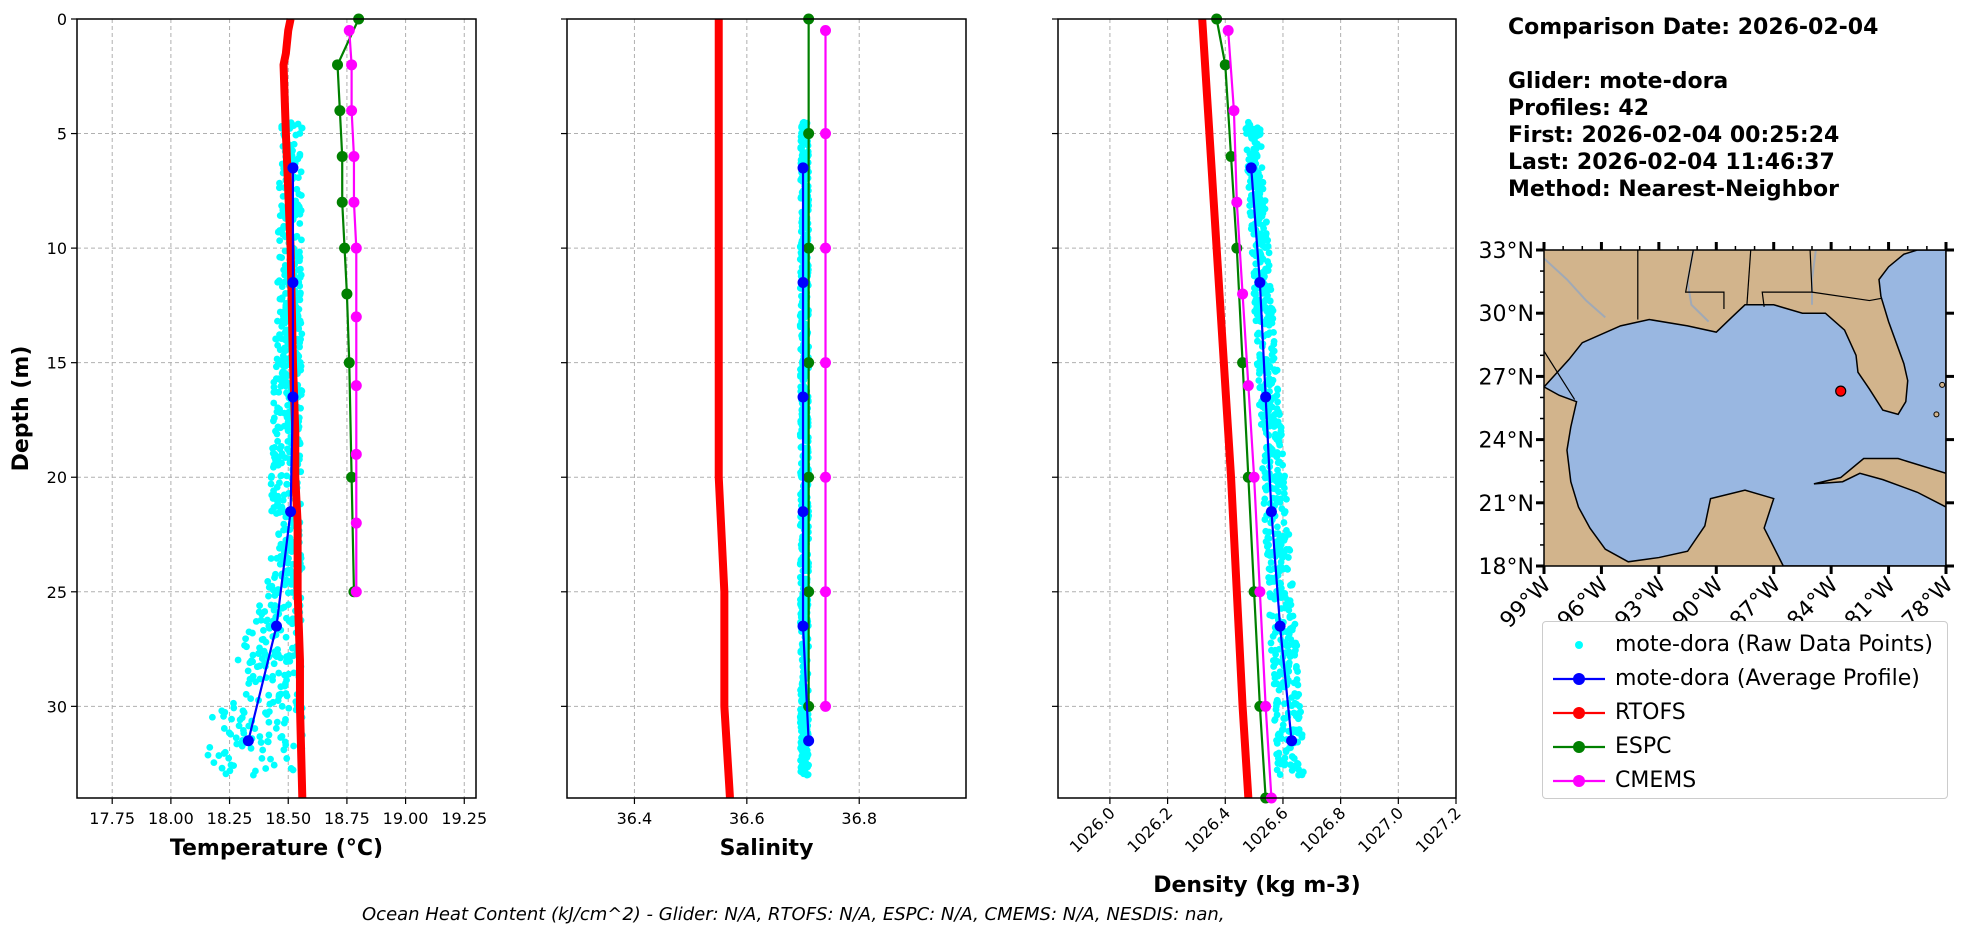 Image resolution: width=1982 pixels, height=934 pixels. What do you see at coordinates (1579, 713) in the screenshot?
I see `legend-swatch-rtofs` at bounding box center [1579, 713].